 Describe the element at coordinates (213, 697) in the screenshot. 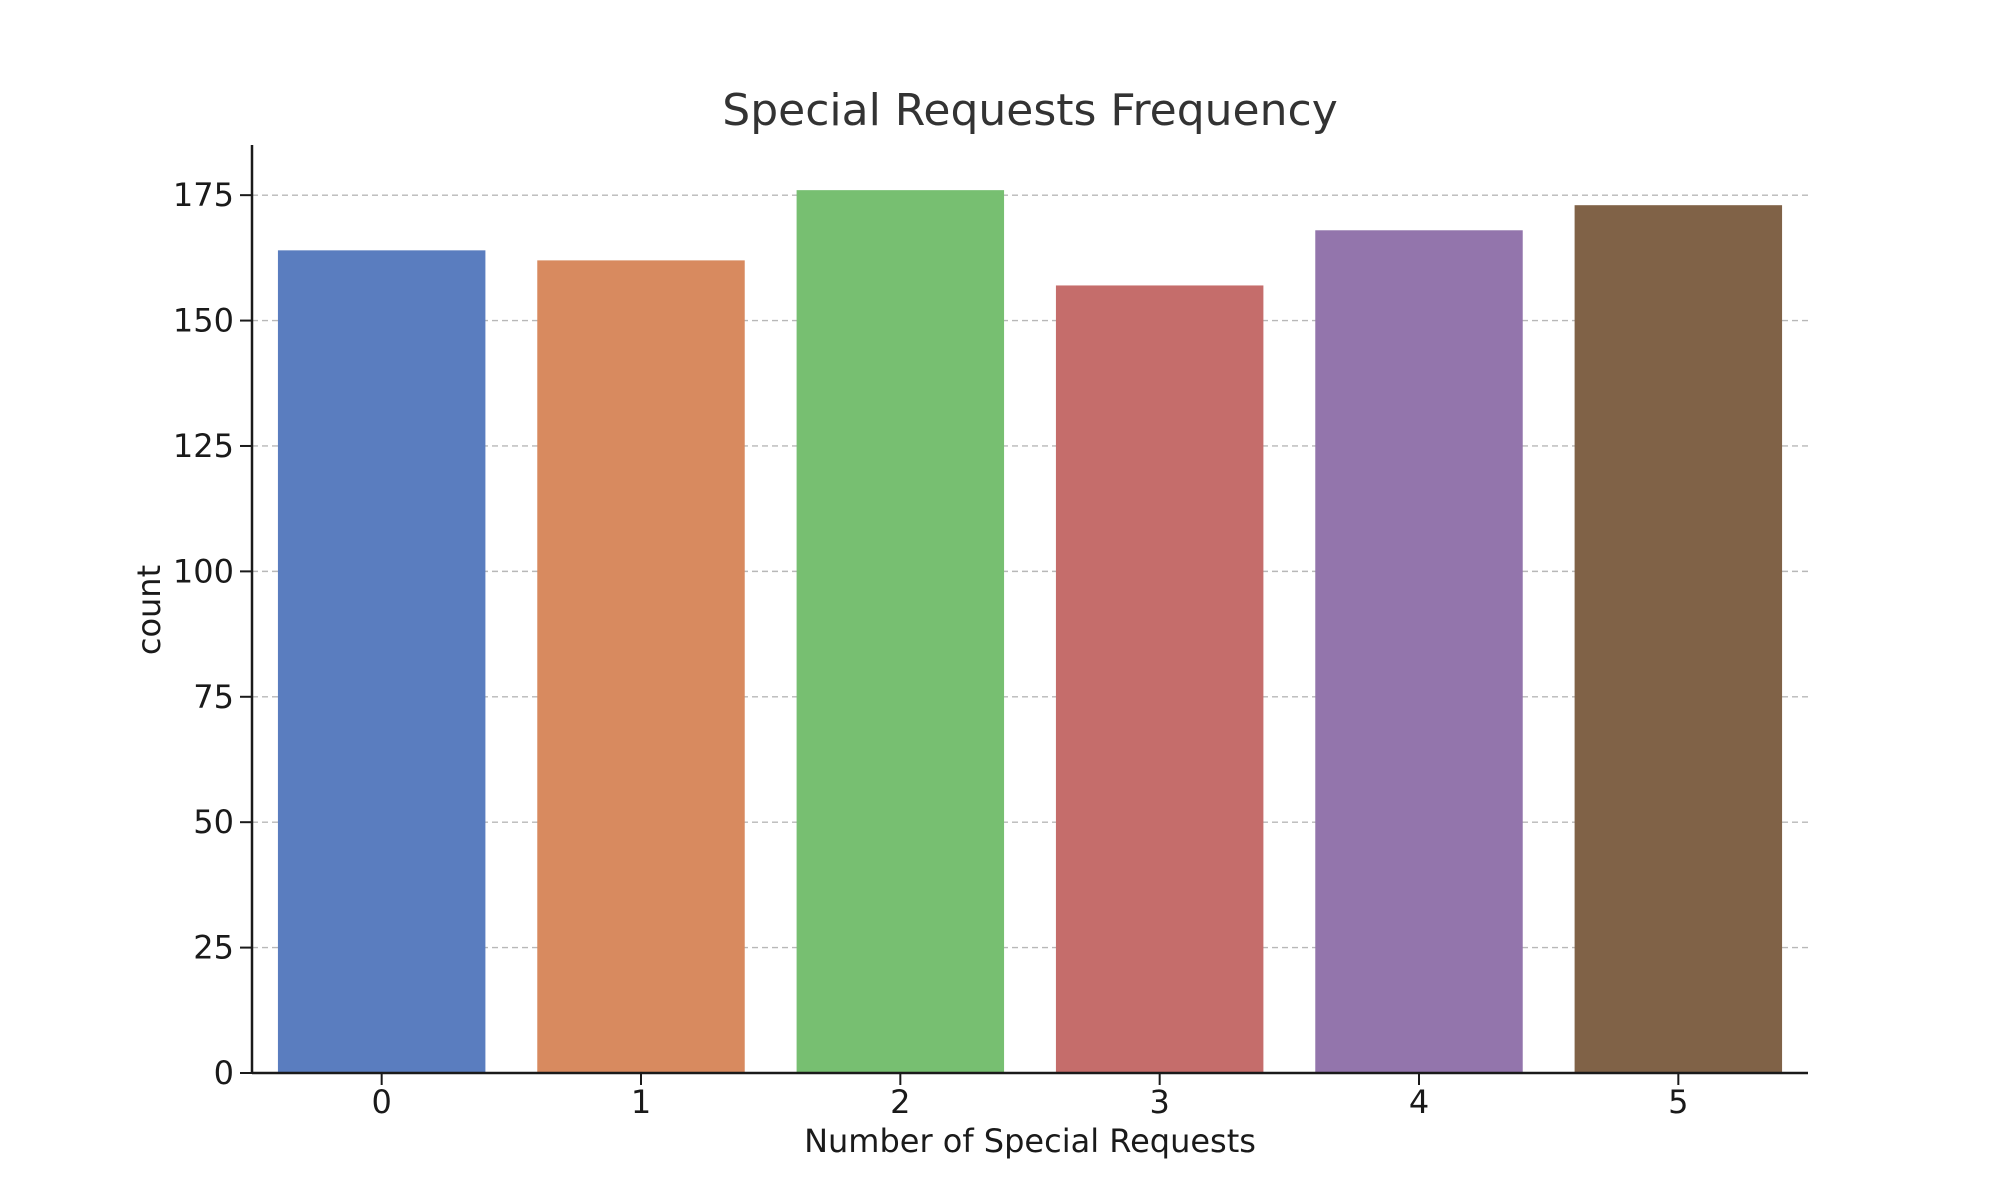

I see `y-tick-label: 75` at that location.